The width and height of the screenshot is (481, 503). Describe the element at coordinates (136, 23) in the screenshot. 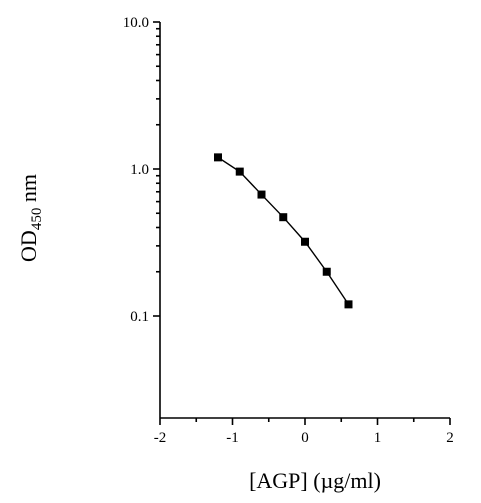

I see `y-tick-label: 10.0` at that location.